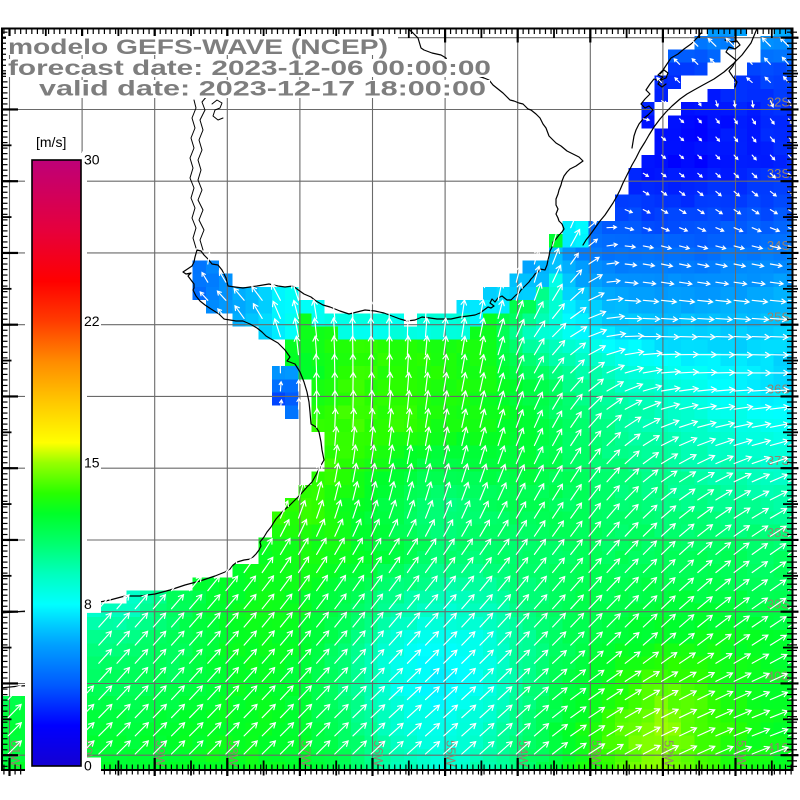 The height and width of the screenshot is (800, 800). I want to click on svg-text: 22, so click(92, 321).